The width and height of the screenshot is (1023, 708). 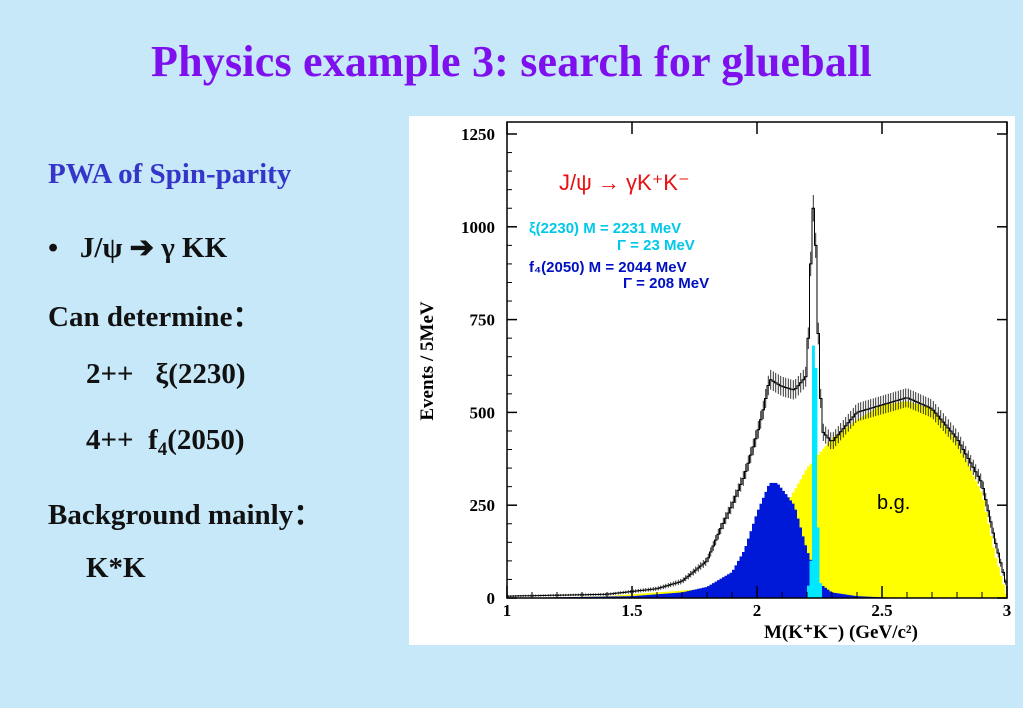 I want to click on background-label: Background mainly：, so click(x=185, y=515).